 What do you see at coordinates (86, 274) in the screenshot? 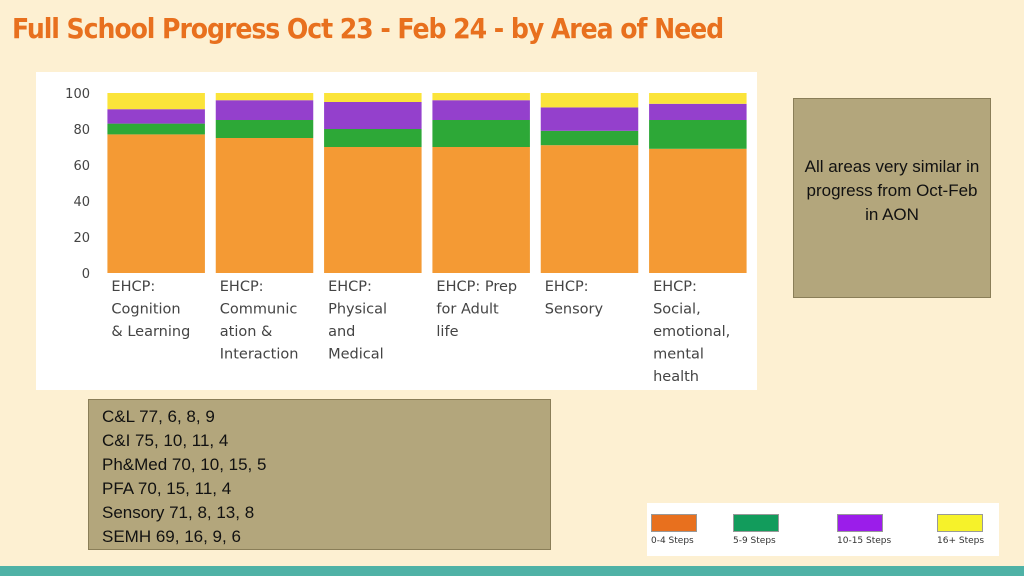
I see `y-tick-label: 0` at bounding box center [86, 274].